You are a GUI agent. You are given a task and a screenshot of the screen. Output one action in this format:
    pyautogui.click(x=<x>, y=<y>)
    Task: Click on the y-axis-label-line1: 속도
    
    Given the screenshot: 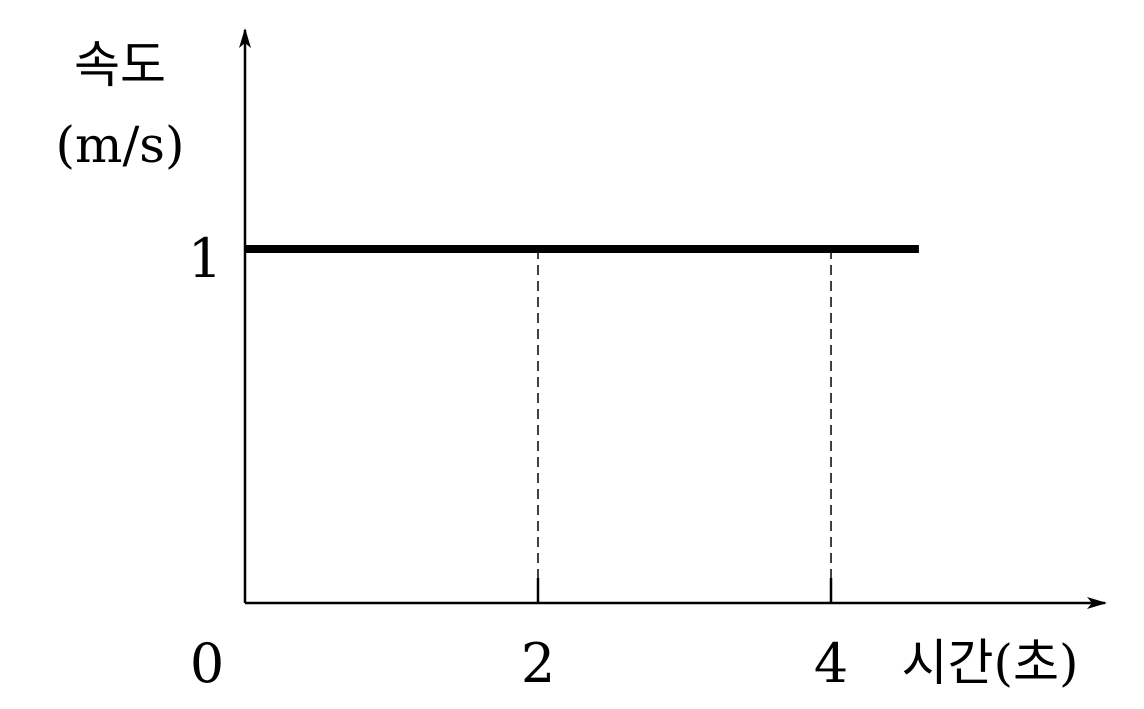 What is the action you would take?
    pyautogui.click(x=120, y=65)
    